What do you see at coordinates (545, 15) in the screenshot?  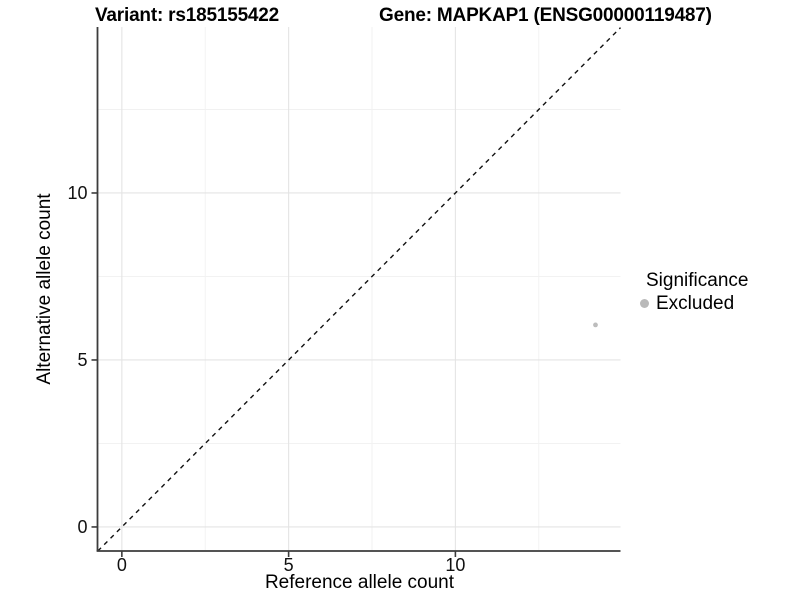 I see `plot-title-gene: Gene: MAPKAP1 (ENSG00000119487)` at bounding box center [545, 15].